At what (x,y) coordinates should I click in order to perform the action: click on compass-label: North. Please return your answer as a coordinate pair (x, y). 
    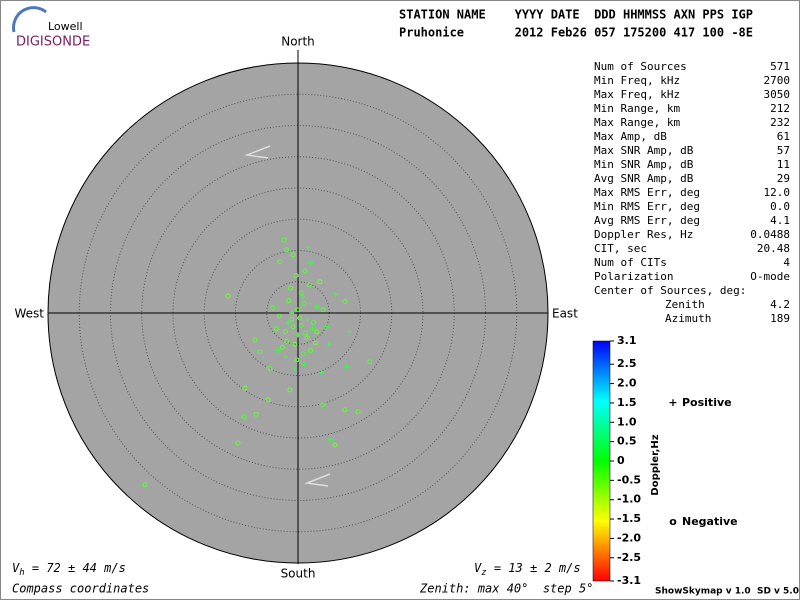
    Looking at the image, I should click on (298, 42).